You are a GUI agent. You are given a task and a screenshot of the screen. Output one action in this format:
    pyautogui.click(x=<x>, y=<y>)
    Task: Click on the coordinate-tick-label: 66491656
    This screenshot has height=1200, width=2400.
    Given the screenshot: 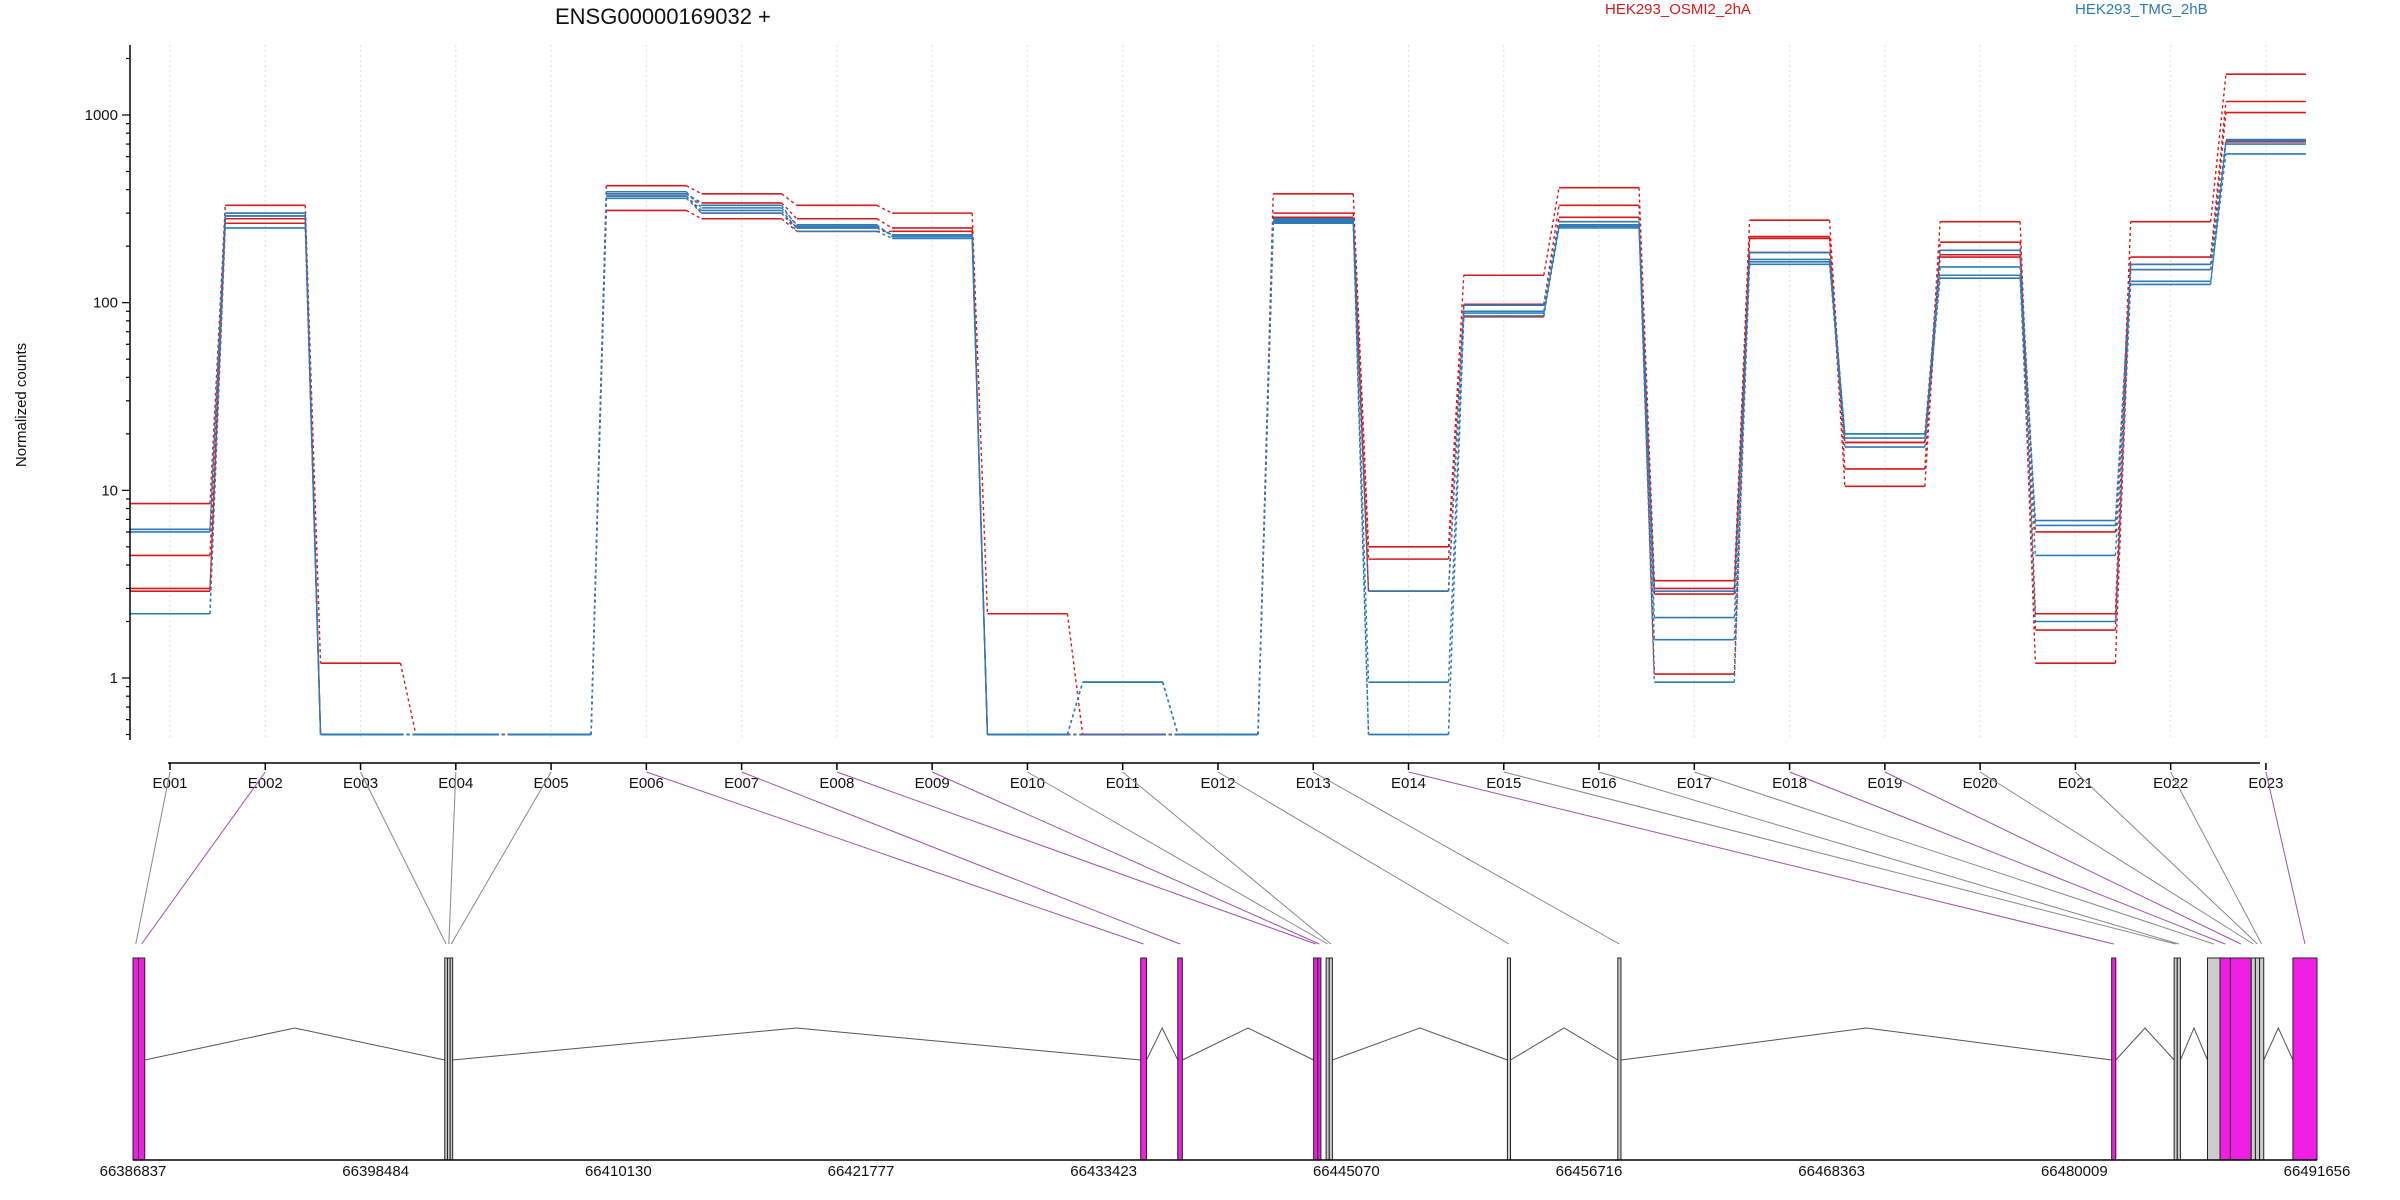 What is the action you would take?
    pyautogui.click(x=2317, y=1171)
    